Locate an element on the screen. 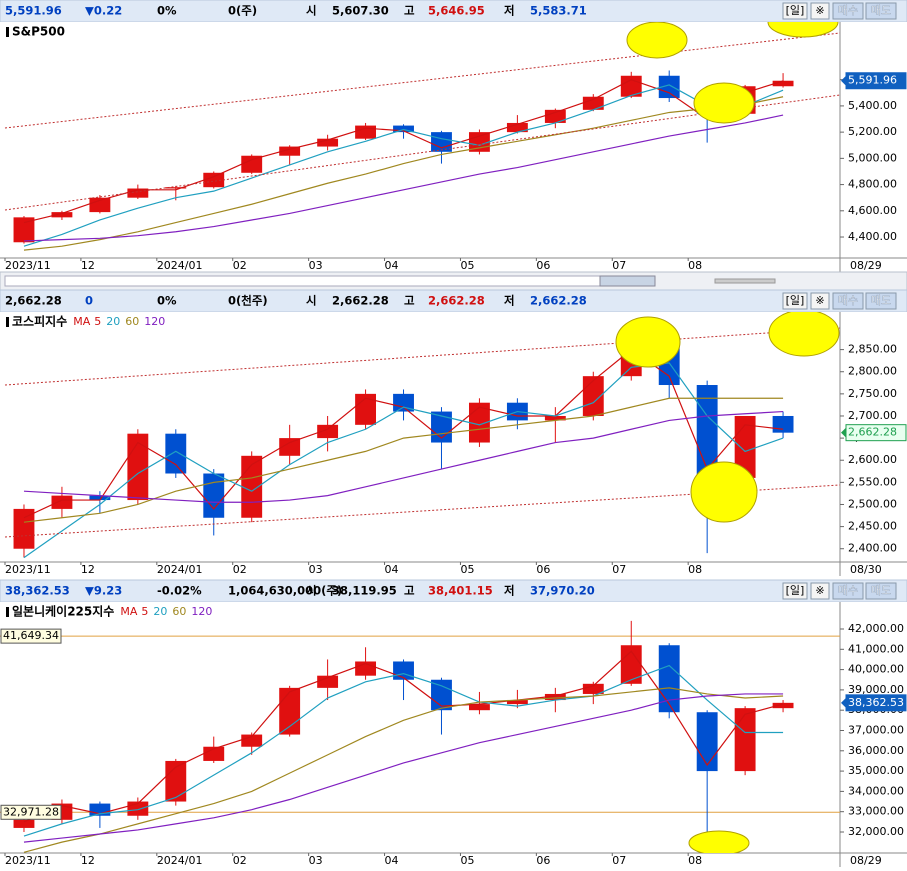 This screenshot has height=871, width=907. x-tick-label: 03 is located at coordinates (316, 265).